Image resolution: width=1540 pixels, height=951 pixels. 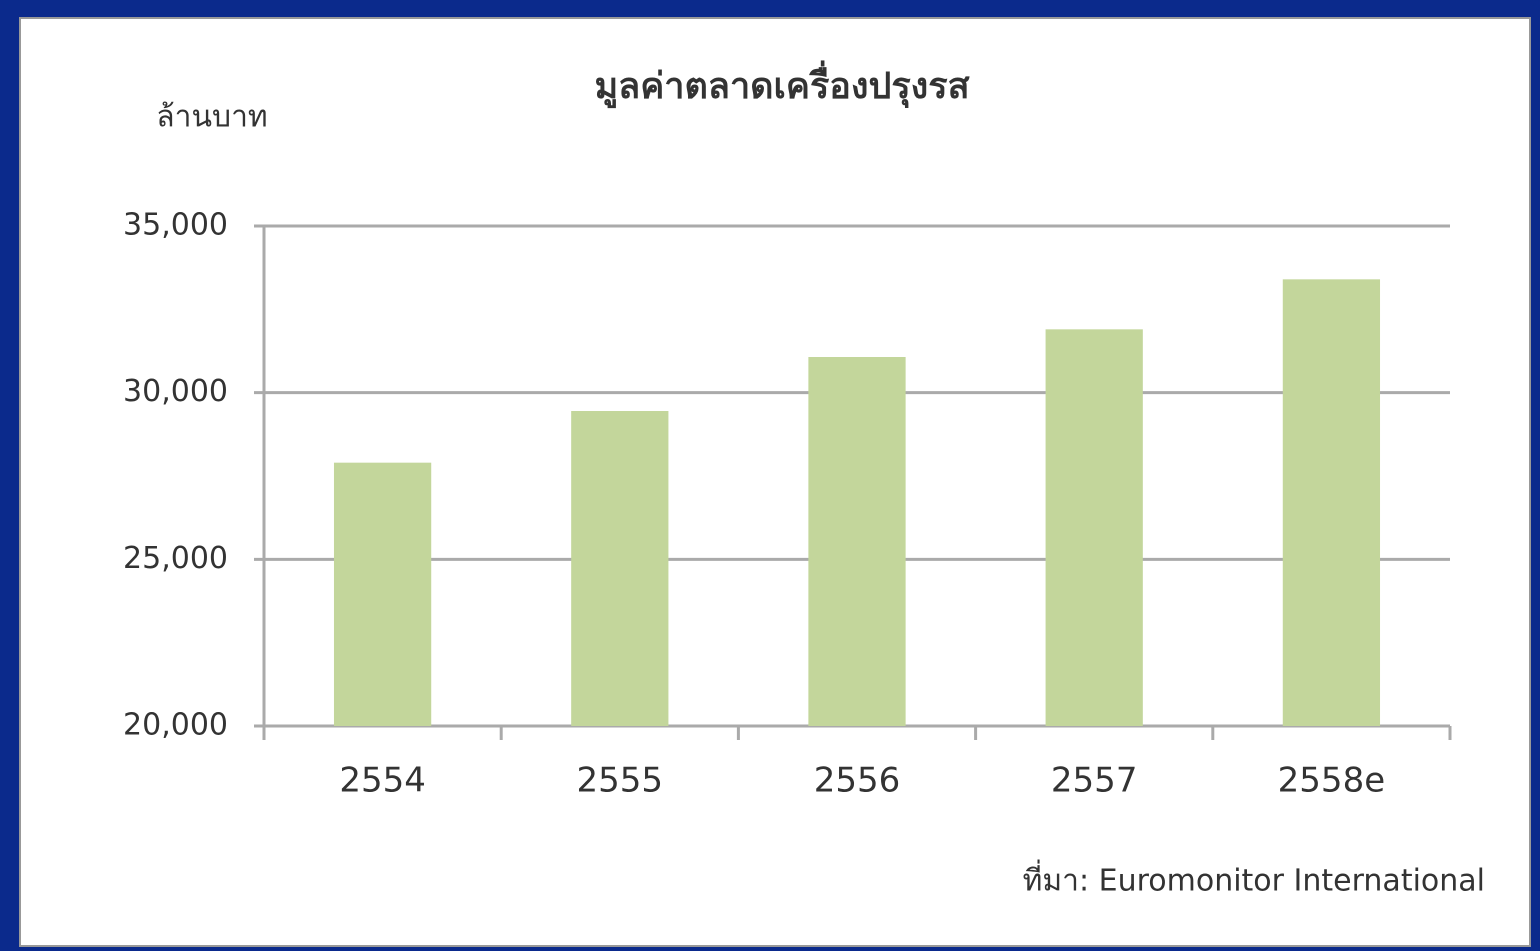 What do you see at coordinates (175, 391) in the screenshot?
I see `y-tick-label: 30,000` at bounding box center [175, 391].